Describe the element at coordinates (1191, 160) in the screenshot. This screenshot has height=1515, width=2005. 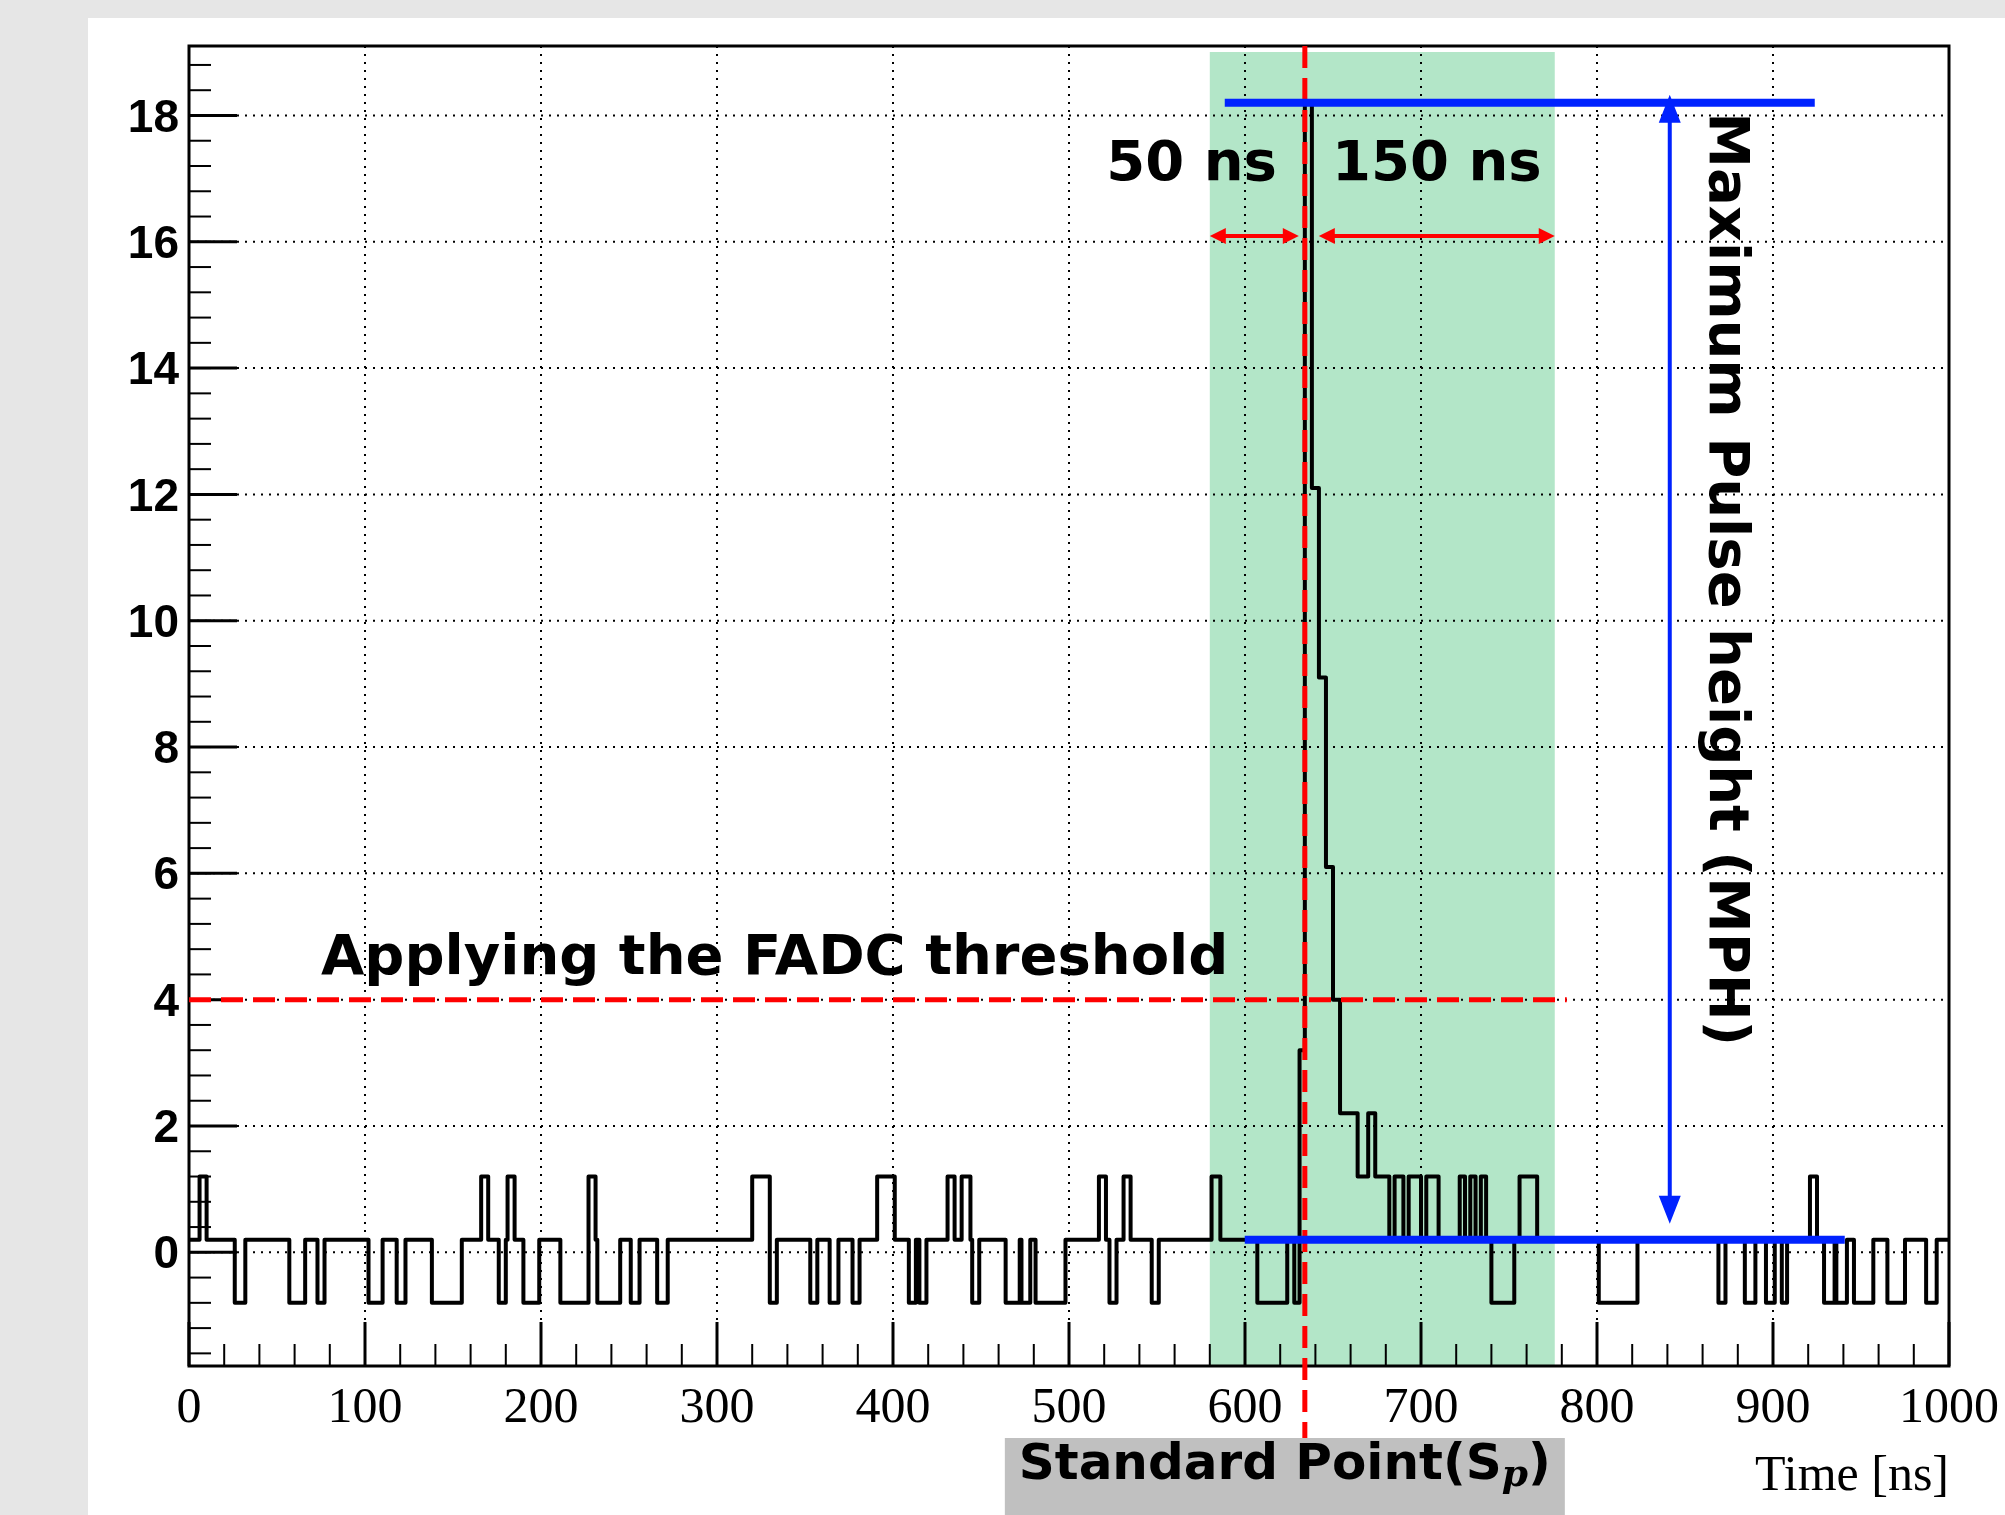
I see `annotation: 50 ns` at that location.